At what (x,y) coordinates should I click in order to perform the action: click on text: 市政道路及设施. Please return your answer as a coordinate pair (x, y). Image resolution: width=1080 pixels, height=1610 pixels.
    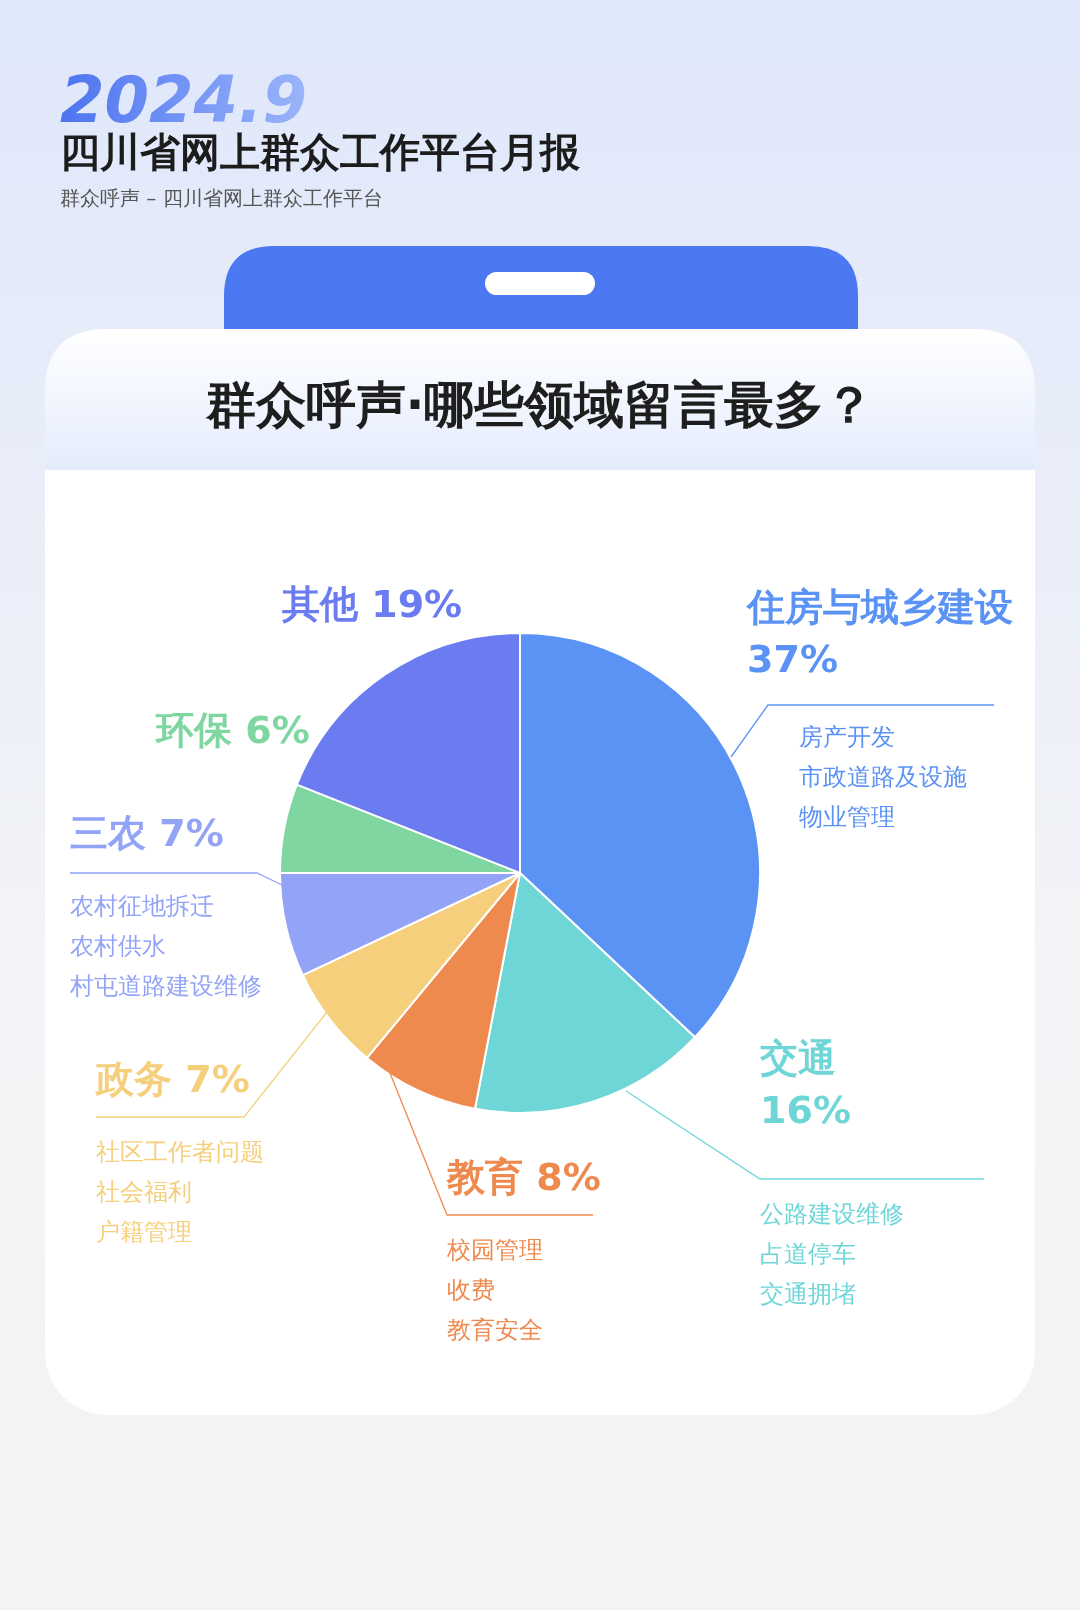
    Looking at the image, I should click on (883, 777).